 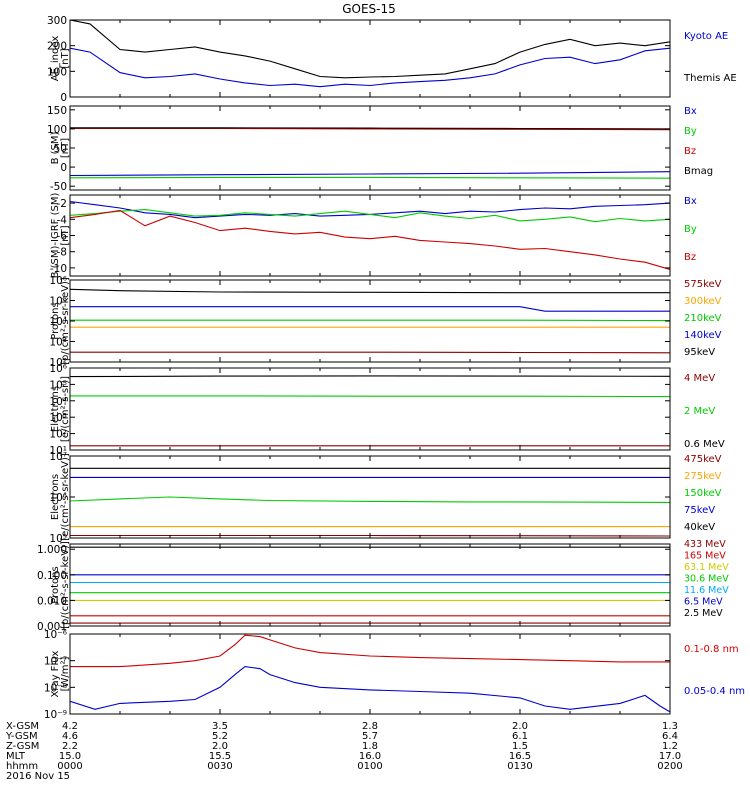 What do you see at coordinates (703, 301) in the screenshot?
I see `legend-entry: 300keV` at bounding box center [703, 301].